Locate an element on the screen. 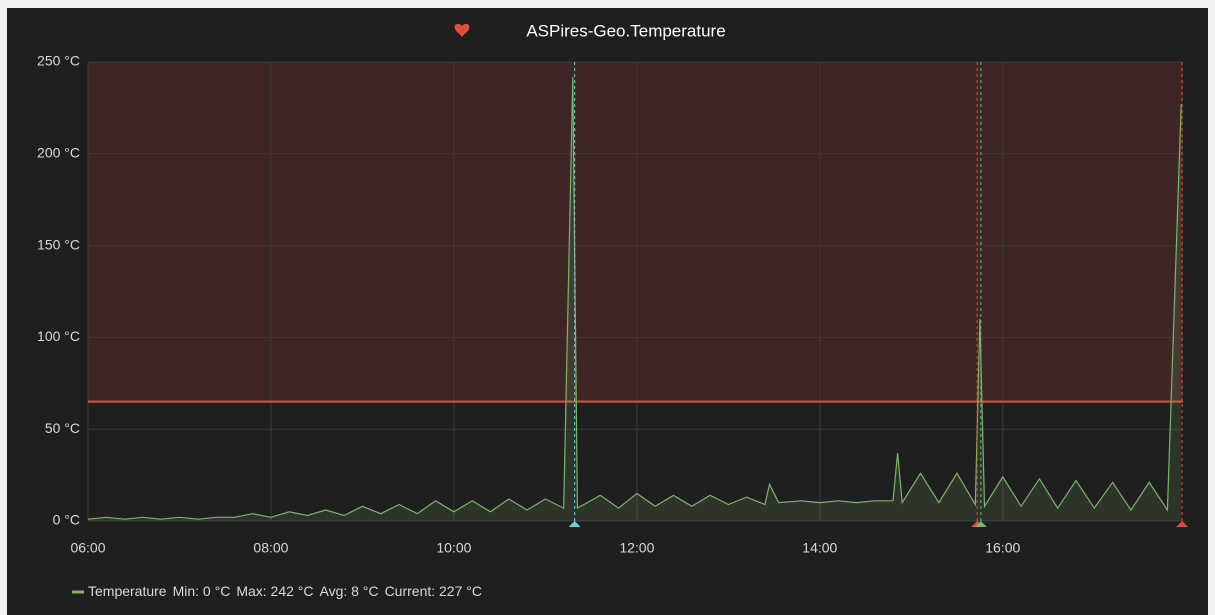  legend-stat: Current: 227 °C is located at coordinates (433, 591).